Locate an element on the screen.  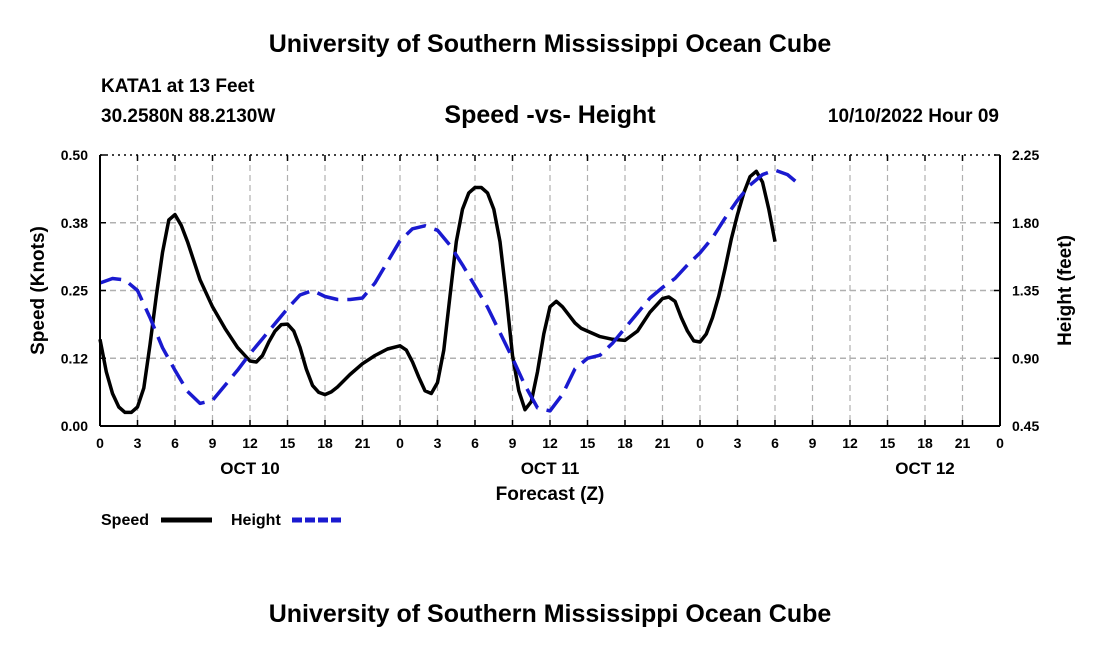
day-label: OCT 11 is located at coordinates (550, 468).